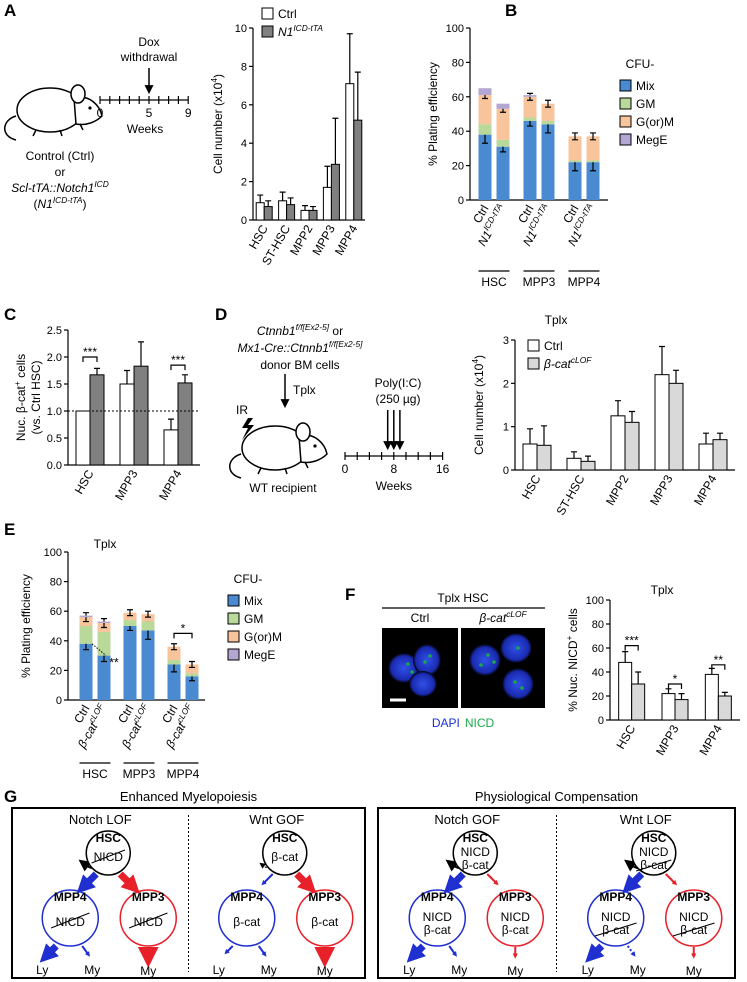  Describe the element at coordinates (581, 360) in the screenshot. I see `legend-label-part: cLOF` at that location.